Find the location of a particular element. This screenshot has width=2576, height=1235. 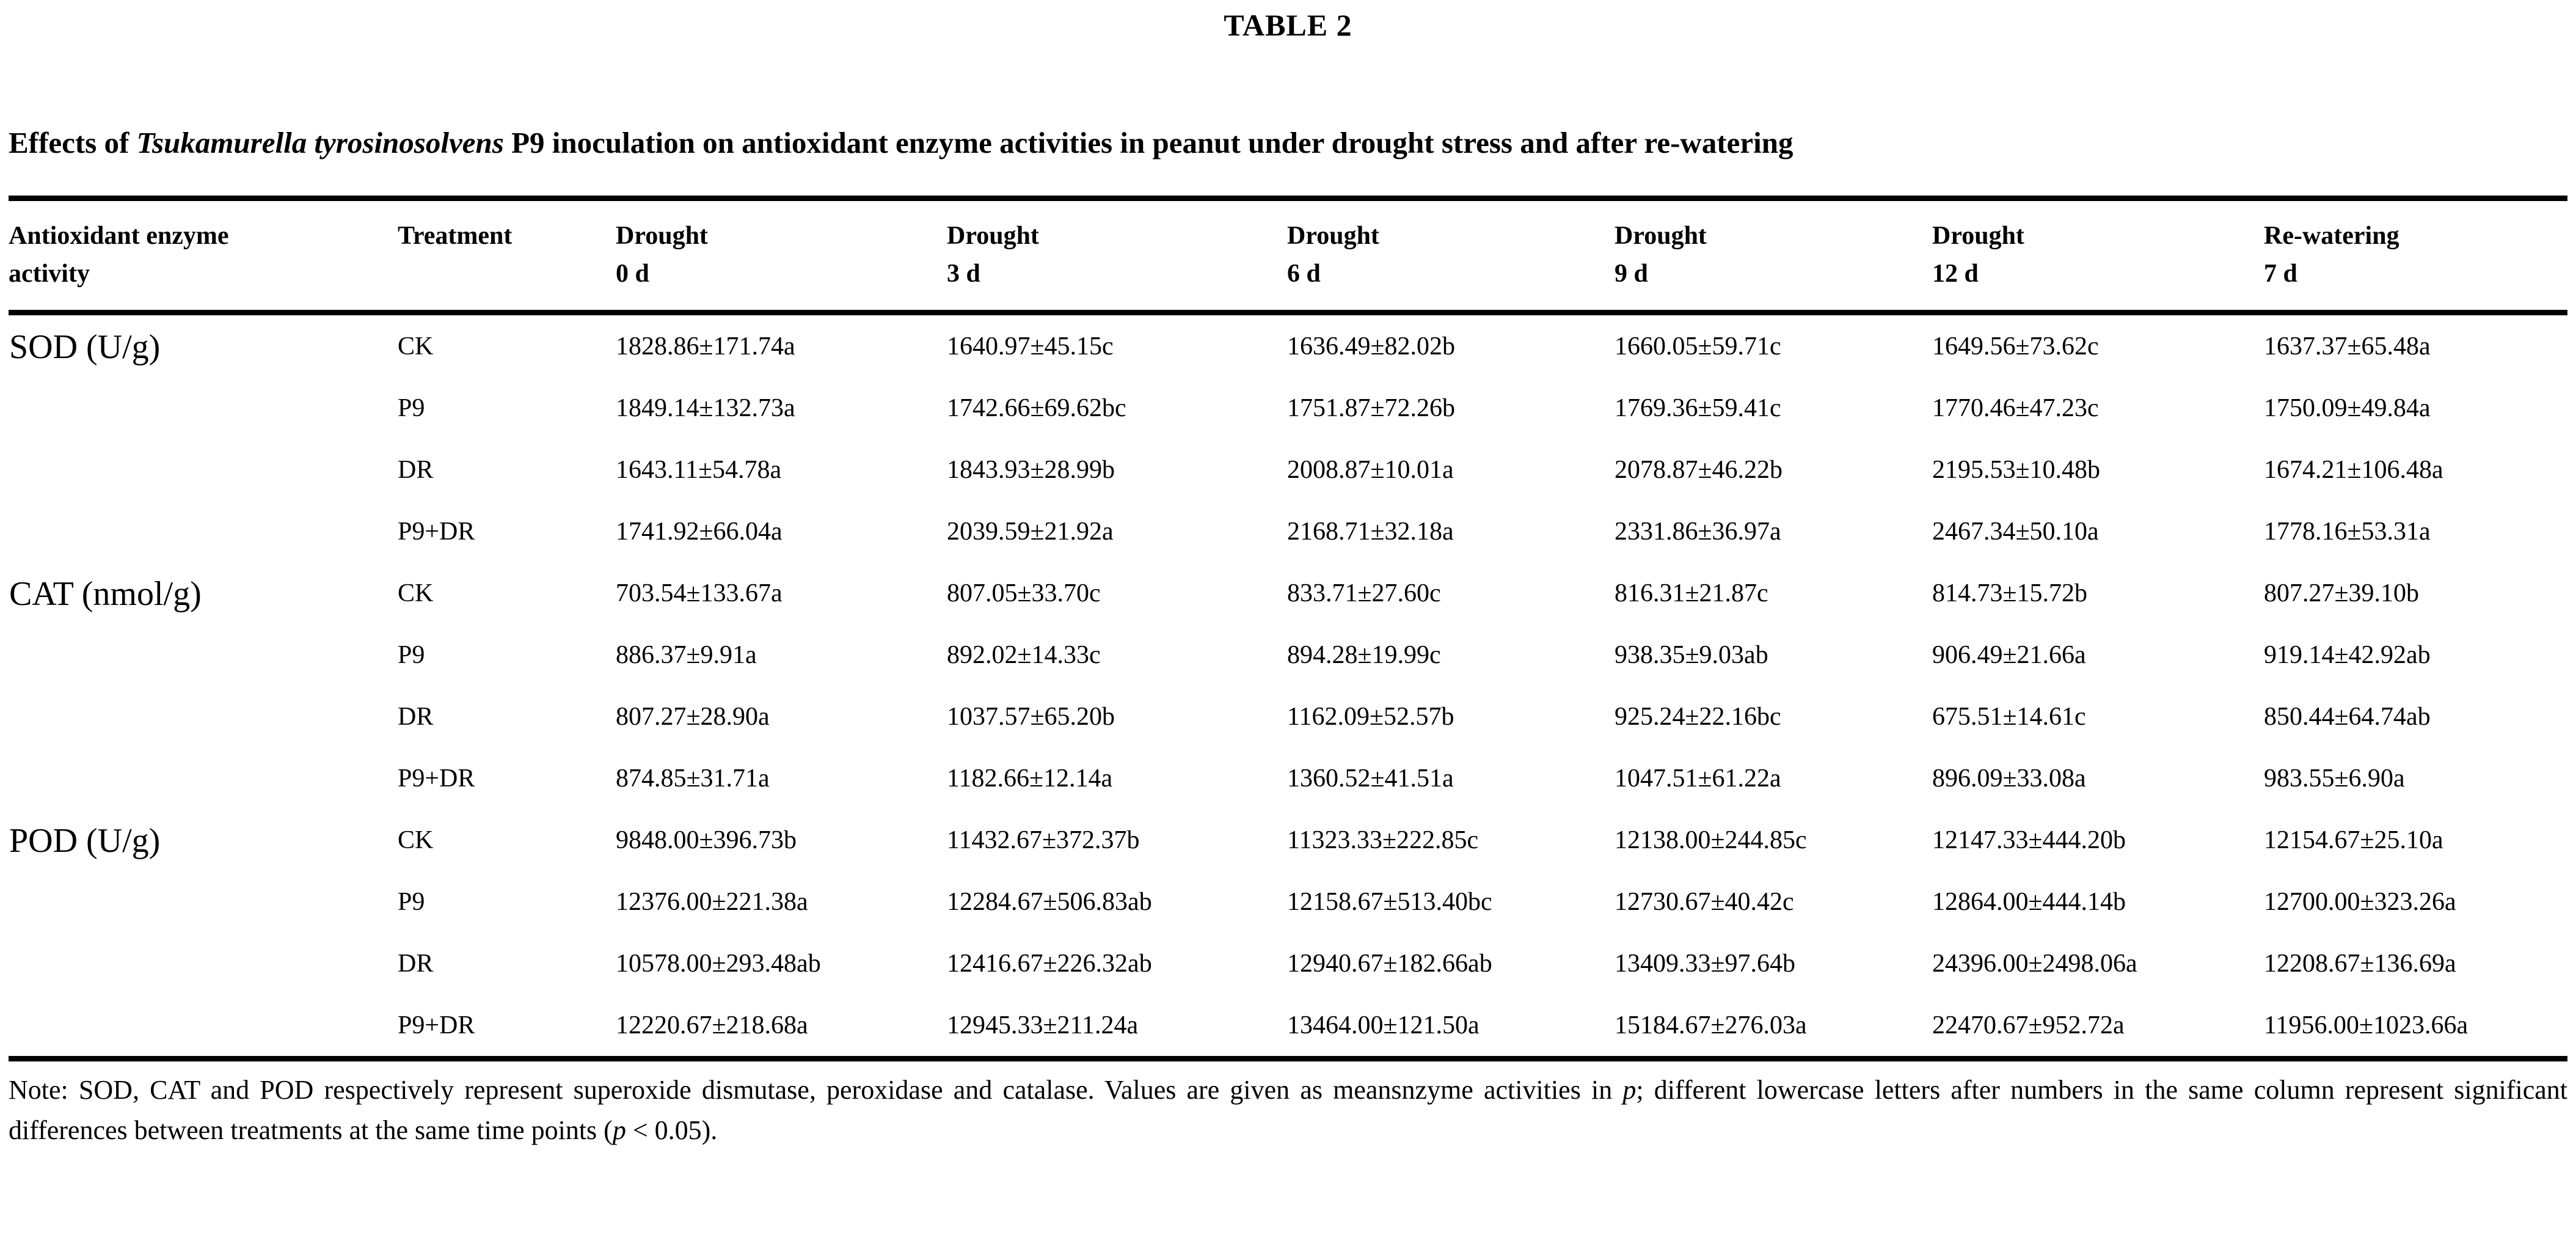

value-cell: 850.44±64.74ab is located at coordinates (2347, 716).